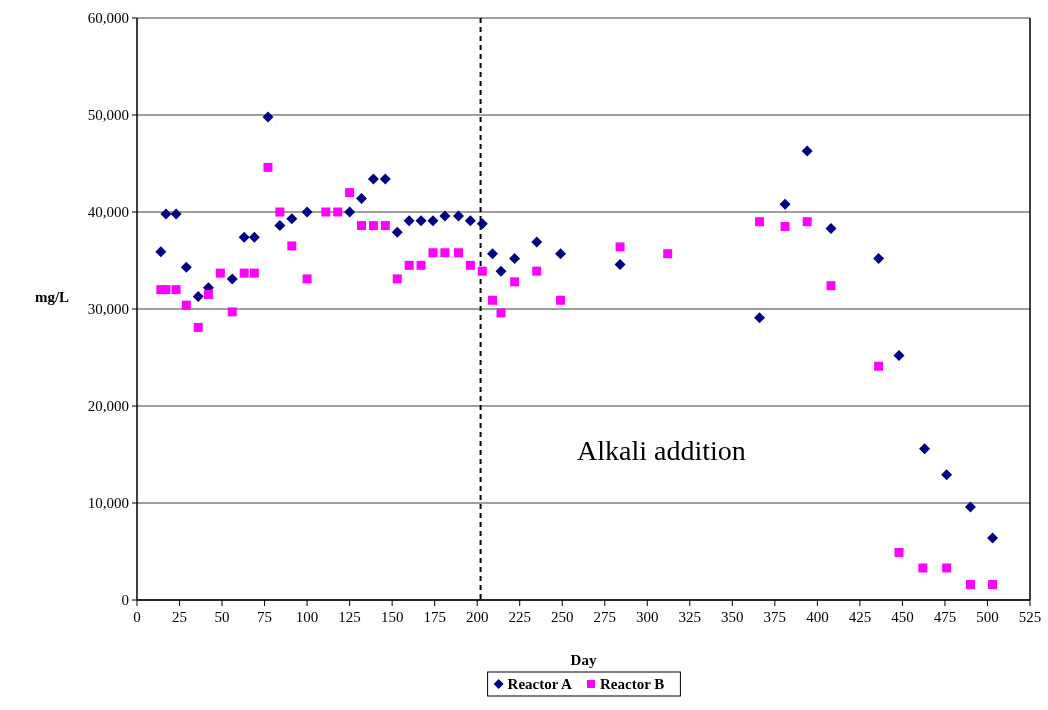  What do you see at coordinates (945, 617) in the screenshot?
I see `x-tick-label: 475` at bounding box center [945, 617].